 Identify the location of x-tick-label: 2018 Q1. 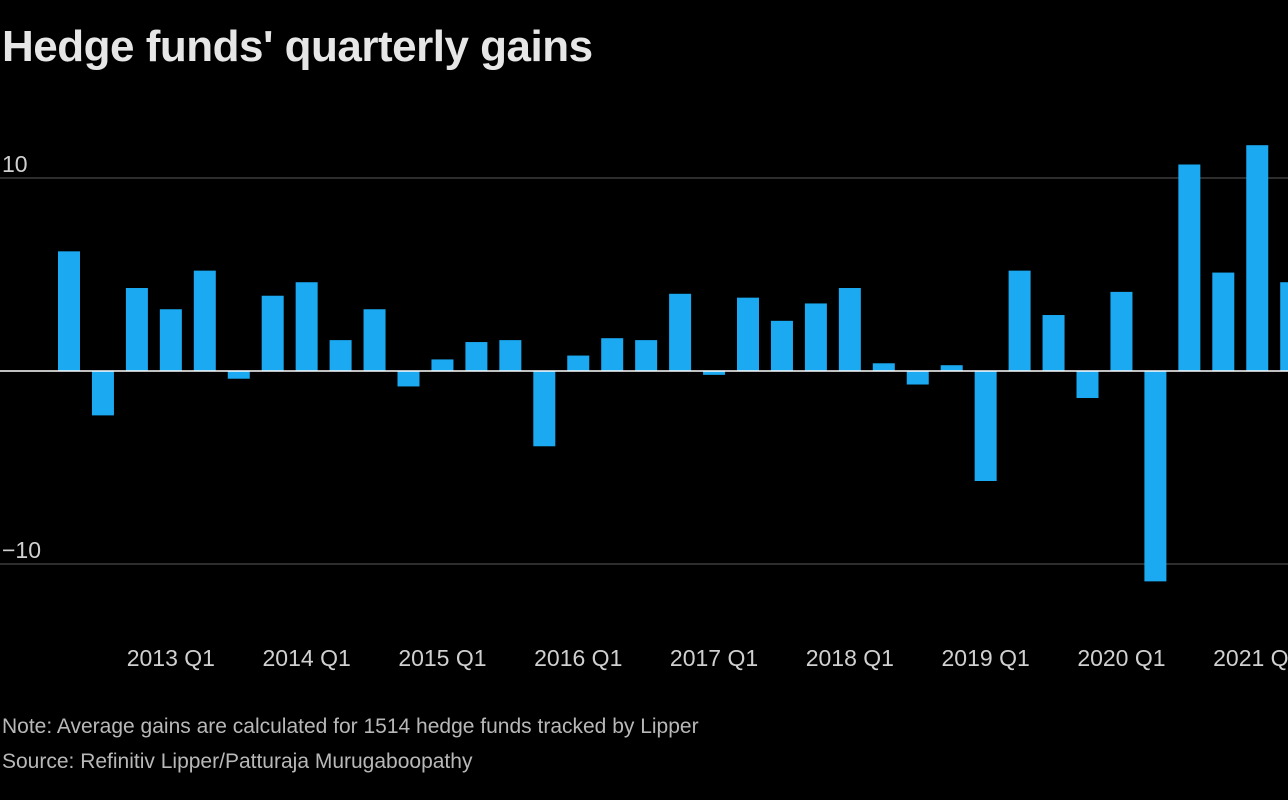
(850, 658).